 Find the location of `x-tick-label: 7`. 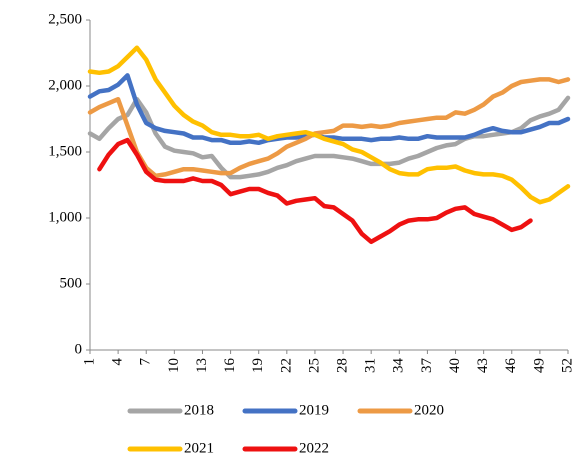

x-tick-label: 7 is located at coordinates (146, 362).